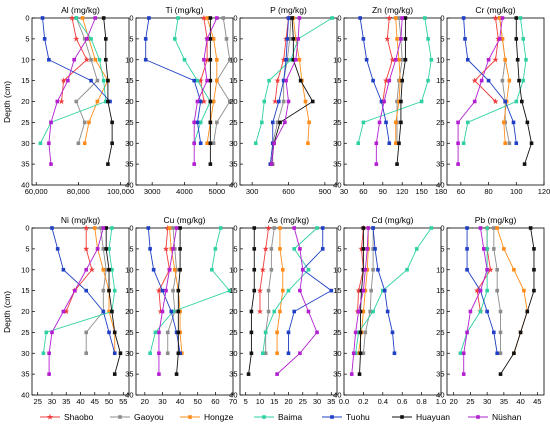 The image size is (550, 429). I want to click on series-baima, so click(293, 81).